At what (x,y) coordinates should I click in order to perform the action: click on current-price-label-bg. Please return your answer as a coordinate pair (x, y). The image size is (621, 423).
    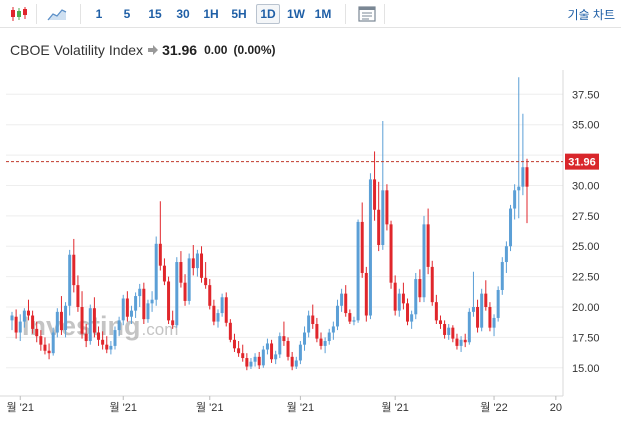
    Looking at the image, I should click on (582, 161).